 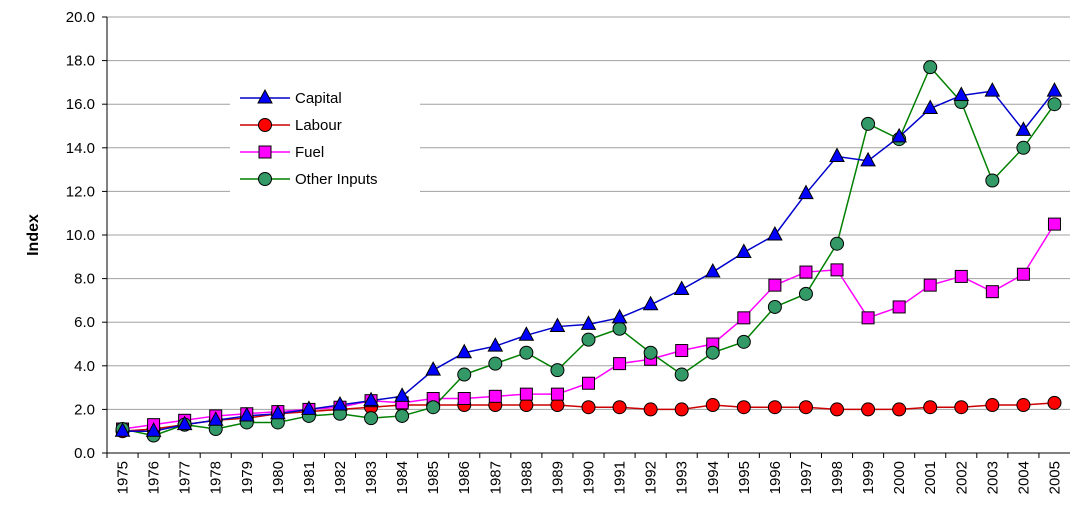 I want to click on x-tick-label: 1977, so click(x=185, y=477).